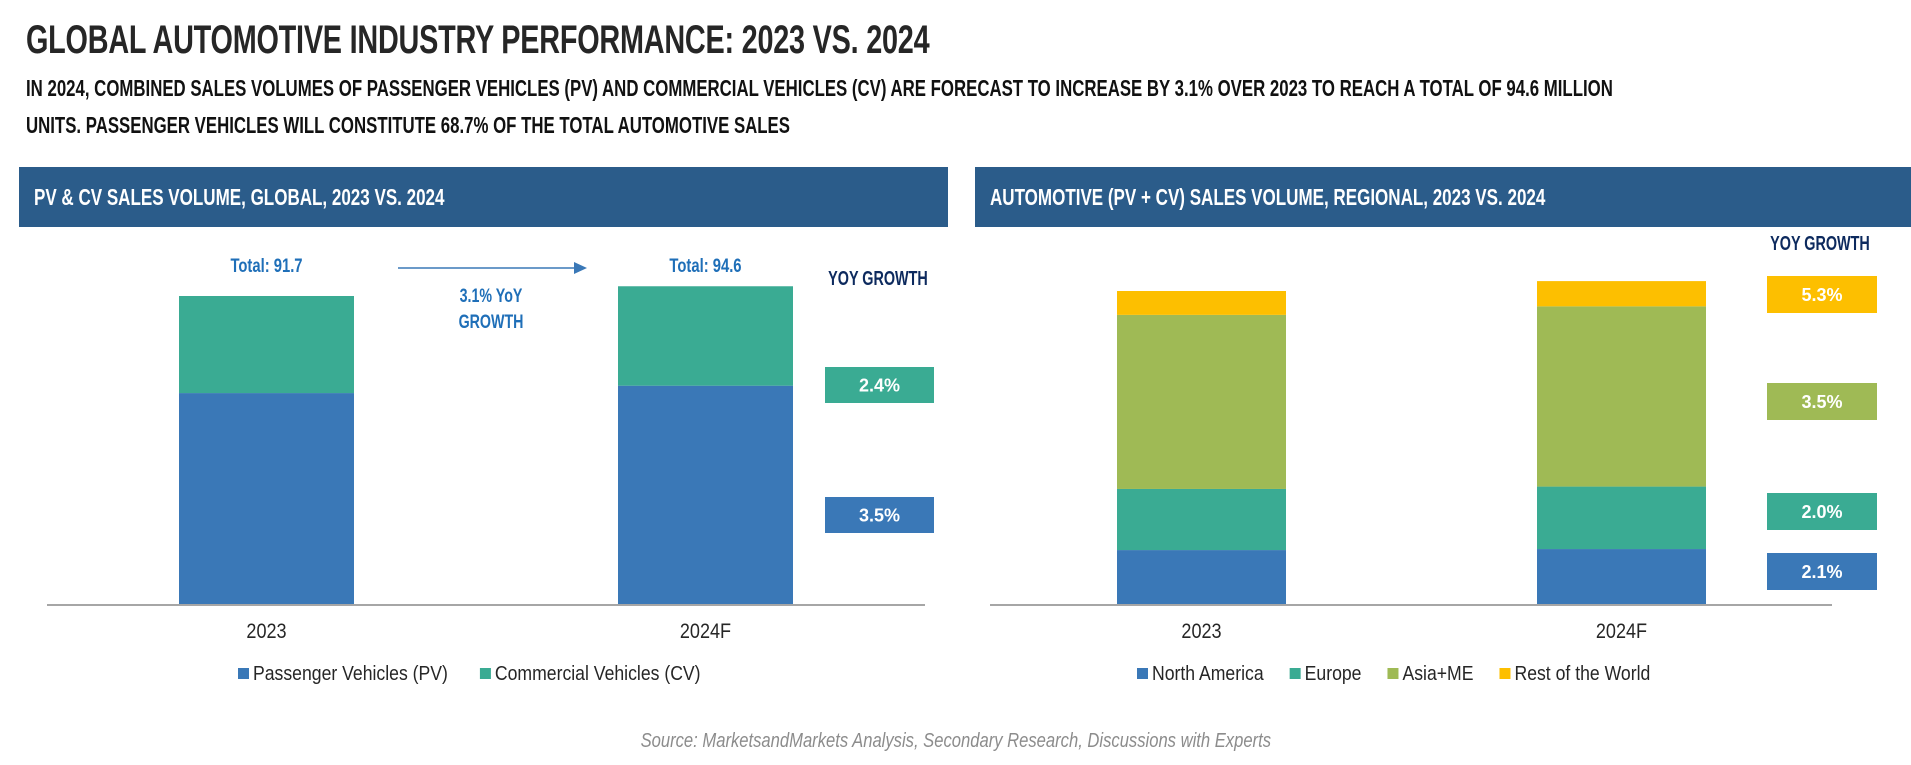  Describe the element at coordinates (1582, 674) in the screenshot. I see `regional-legend-label: Rest of the World` at that location.